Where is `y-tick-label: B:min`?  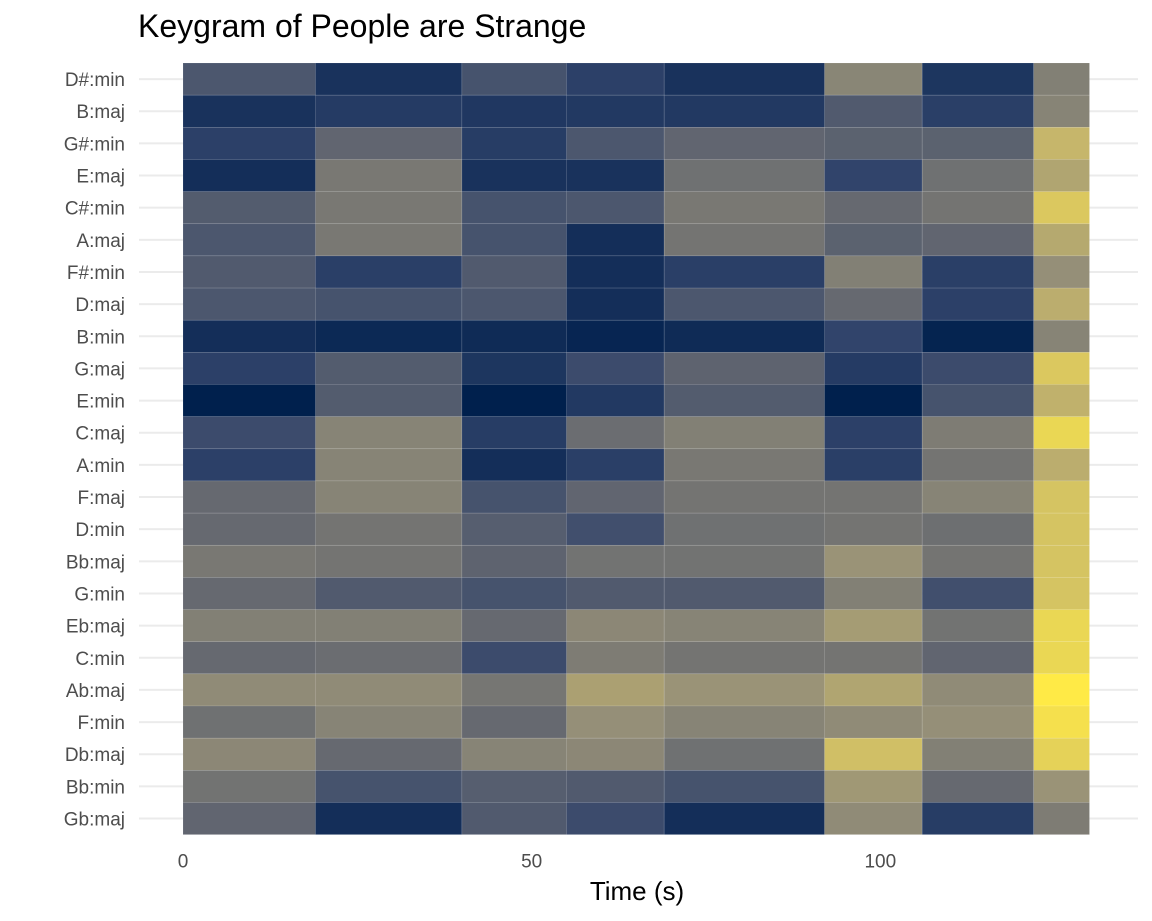 y-tick-label: B:min is located at coordinates (100, 337).